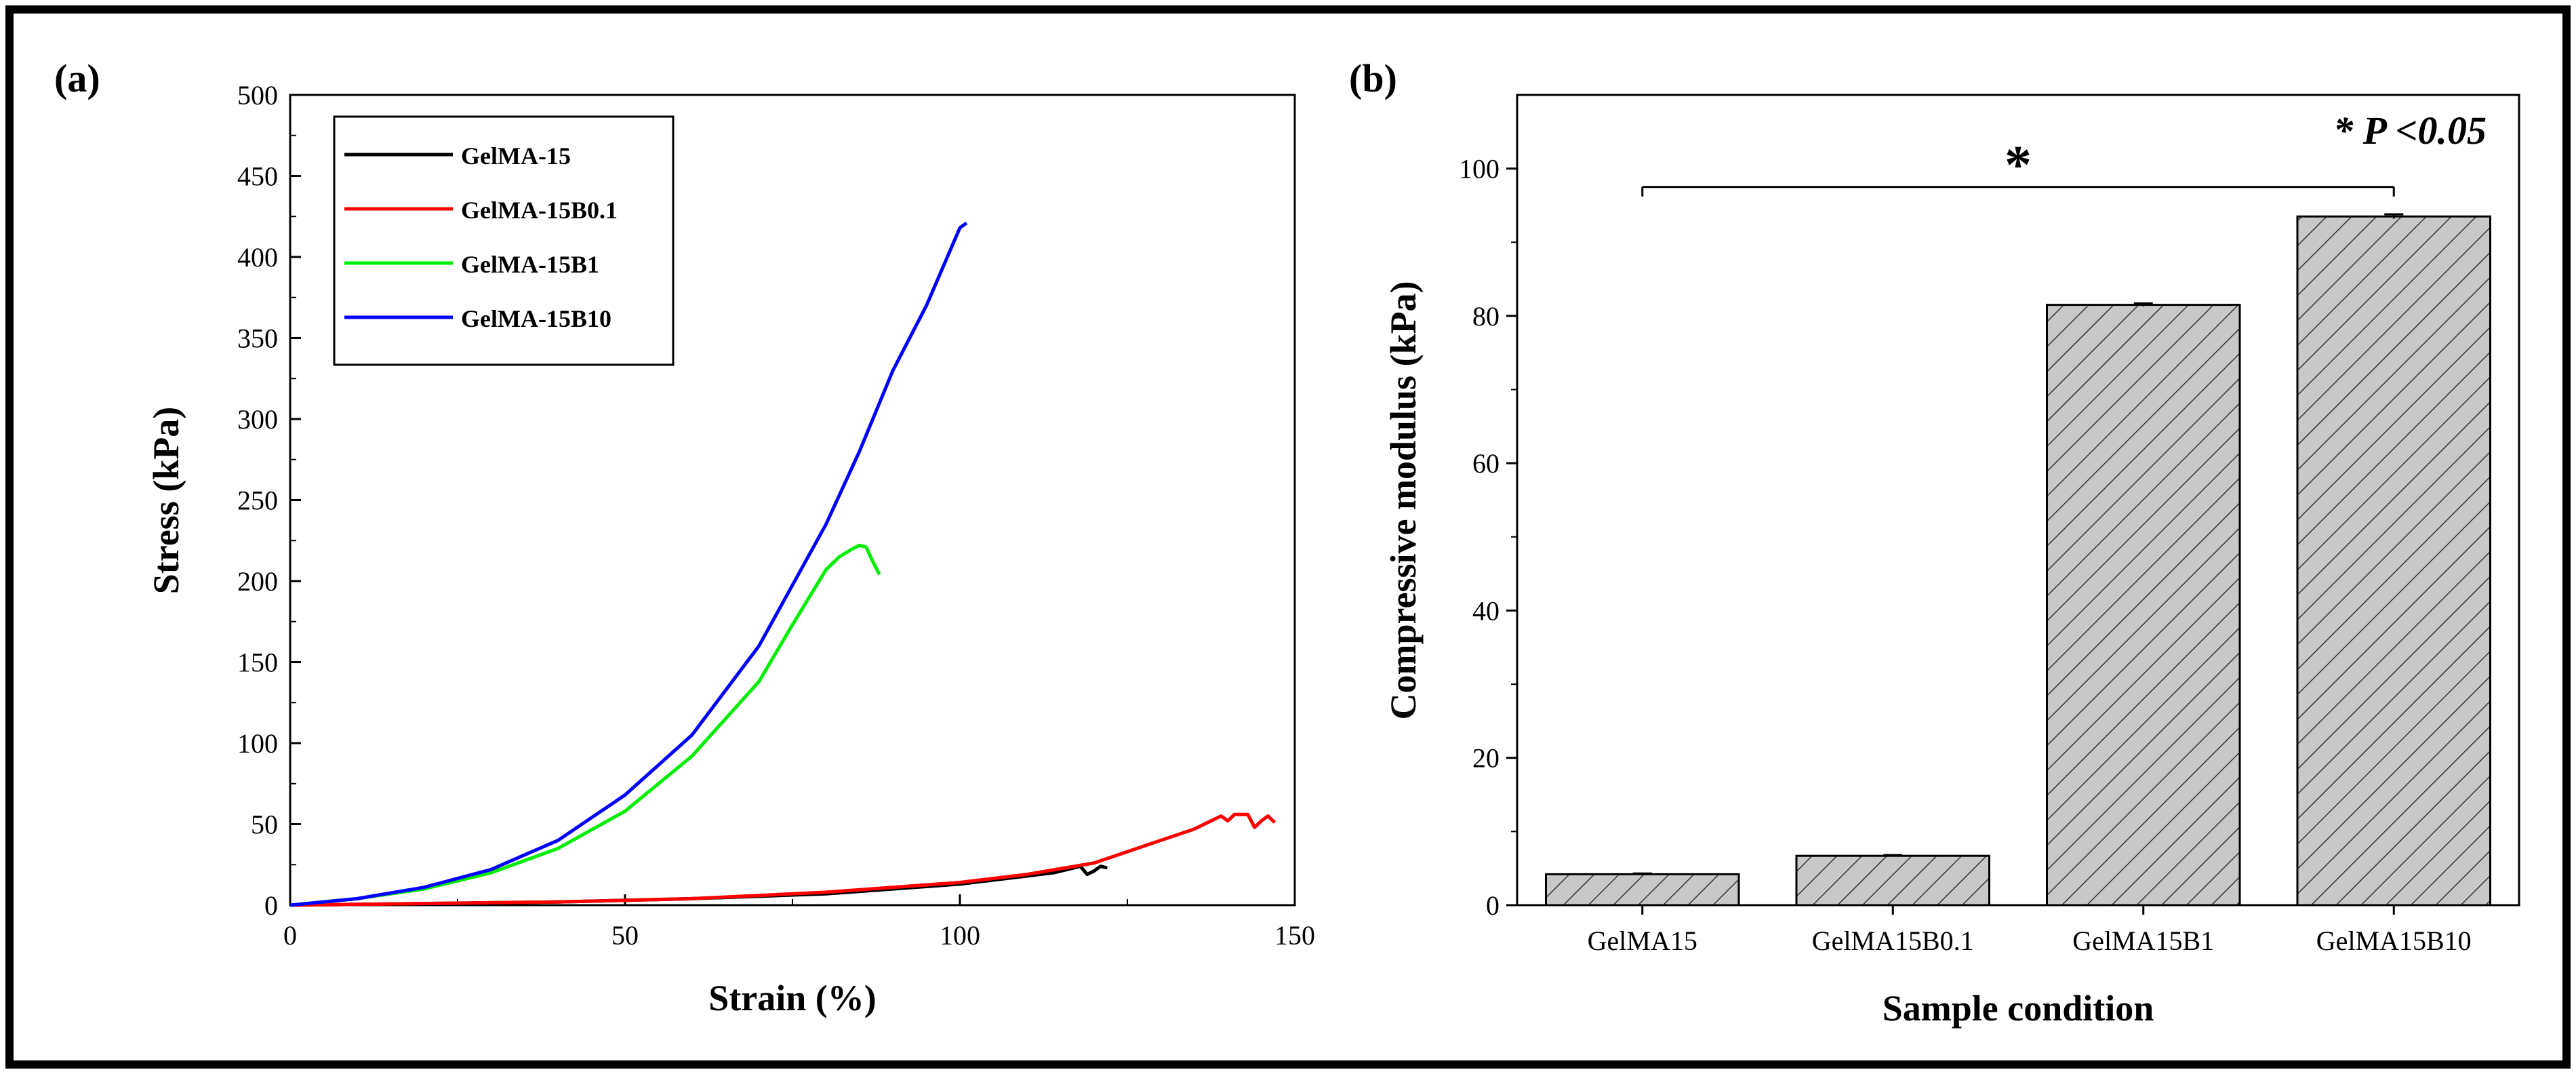  What do you see at coordinates (77, 78) in the screenshot?
I see `panel-a-label: (a)` at bounding box center [77, 78].